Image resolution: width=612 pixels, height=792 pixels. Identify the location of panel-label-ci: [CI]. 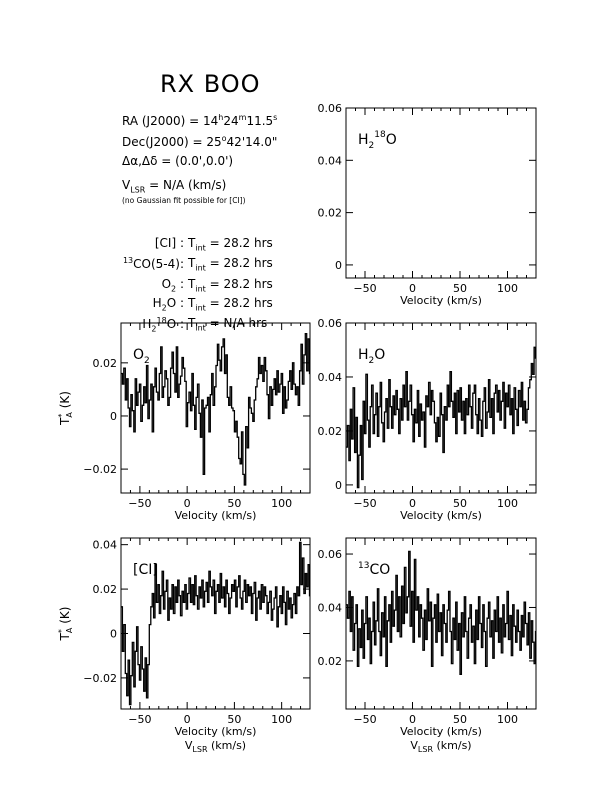
(145, 570).